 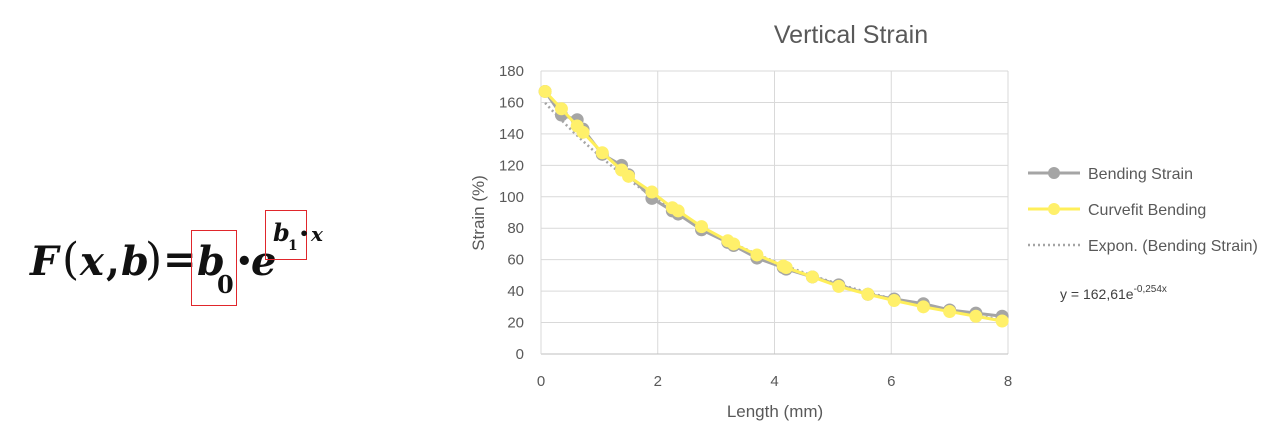 What do you see at coordinates (520, 354) in the screenshot?
I see `y-tick-label-0: 0` at bounding box center [520, 354].